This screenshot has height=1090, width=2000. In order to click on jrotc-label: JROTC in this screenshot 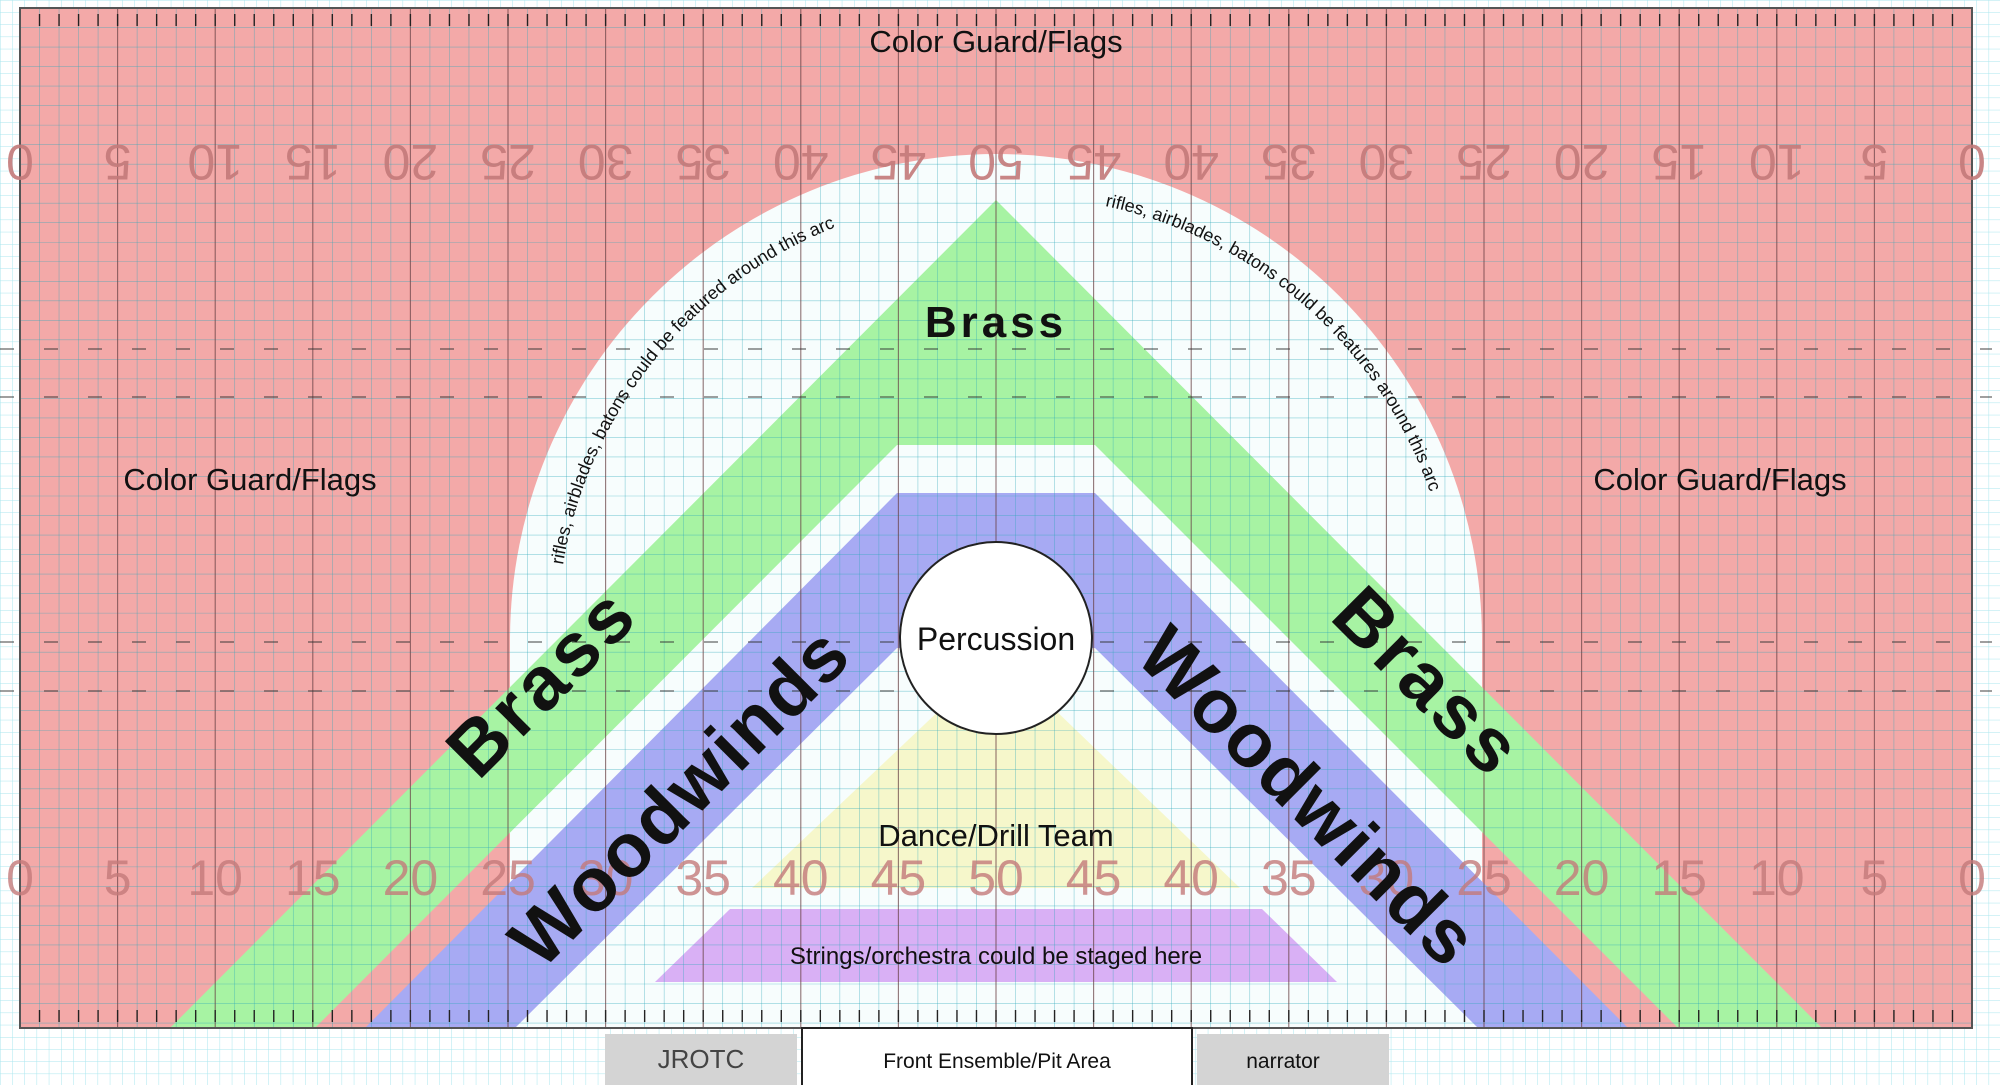, I will do `click(701, 1059)`.